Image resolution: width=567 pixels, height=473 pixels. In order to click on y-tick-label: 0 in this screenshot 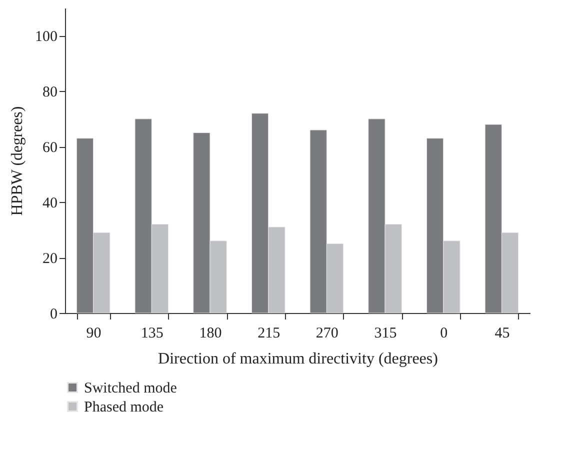, I will do `click(54, 314)`.